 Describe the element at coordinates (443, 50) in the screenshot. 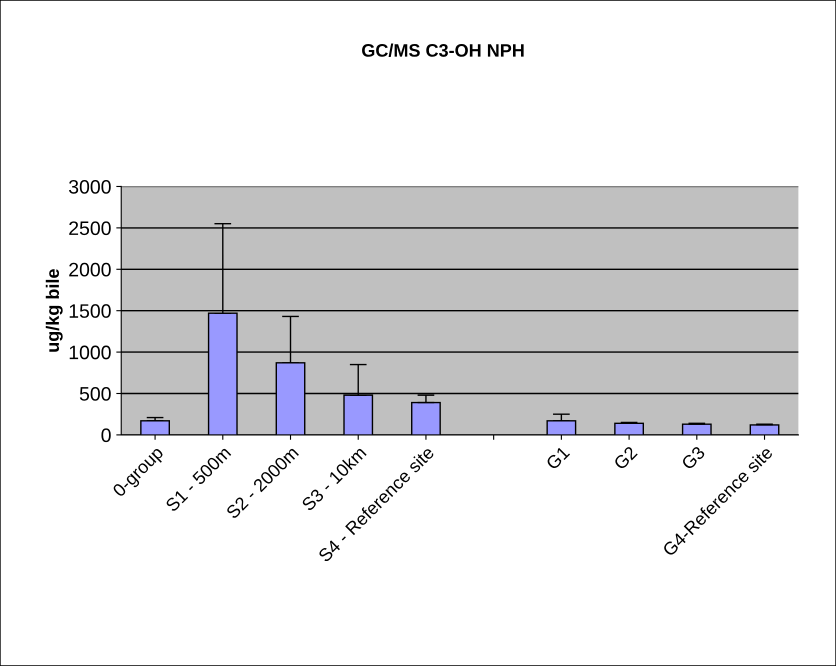

I see `chart-title: GC/MS C3-OH NPH` at that location.